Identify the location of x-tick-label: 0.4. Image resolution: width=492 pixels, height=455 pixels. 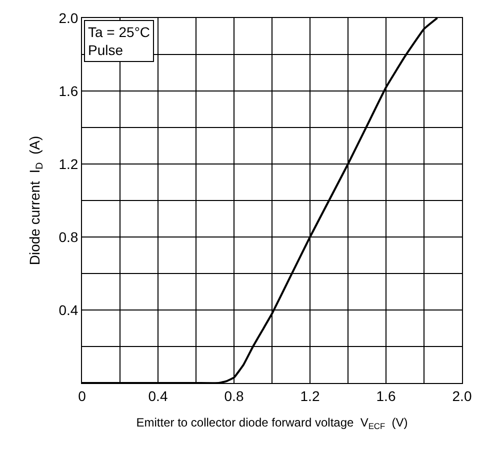
(158, 396).